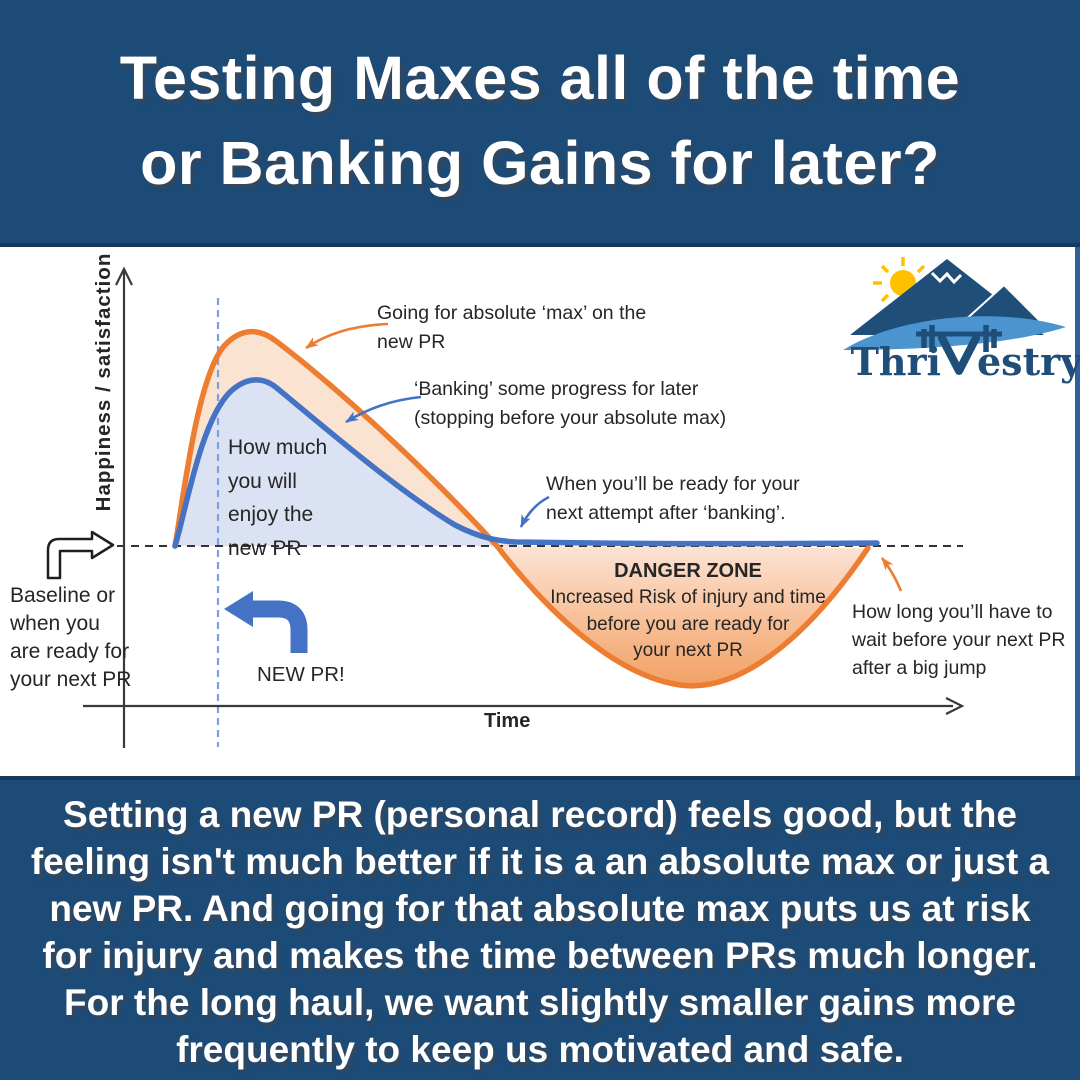 This screenshot has height=1080, width=1080. What do you see at coordinates (891, 574) in the screenshot?
I see `arrow-to-baseline-return` at bounding box center [891, 574].